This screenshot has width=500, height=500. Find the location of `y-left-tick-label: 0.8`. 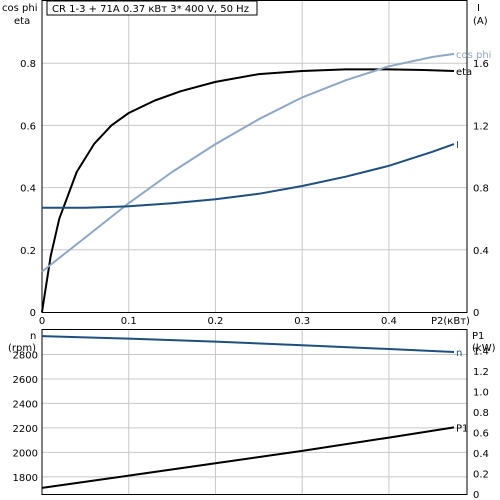

y-left-tick-label: 0.8 is located at coordinates (28, 64).